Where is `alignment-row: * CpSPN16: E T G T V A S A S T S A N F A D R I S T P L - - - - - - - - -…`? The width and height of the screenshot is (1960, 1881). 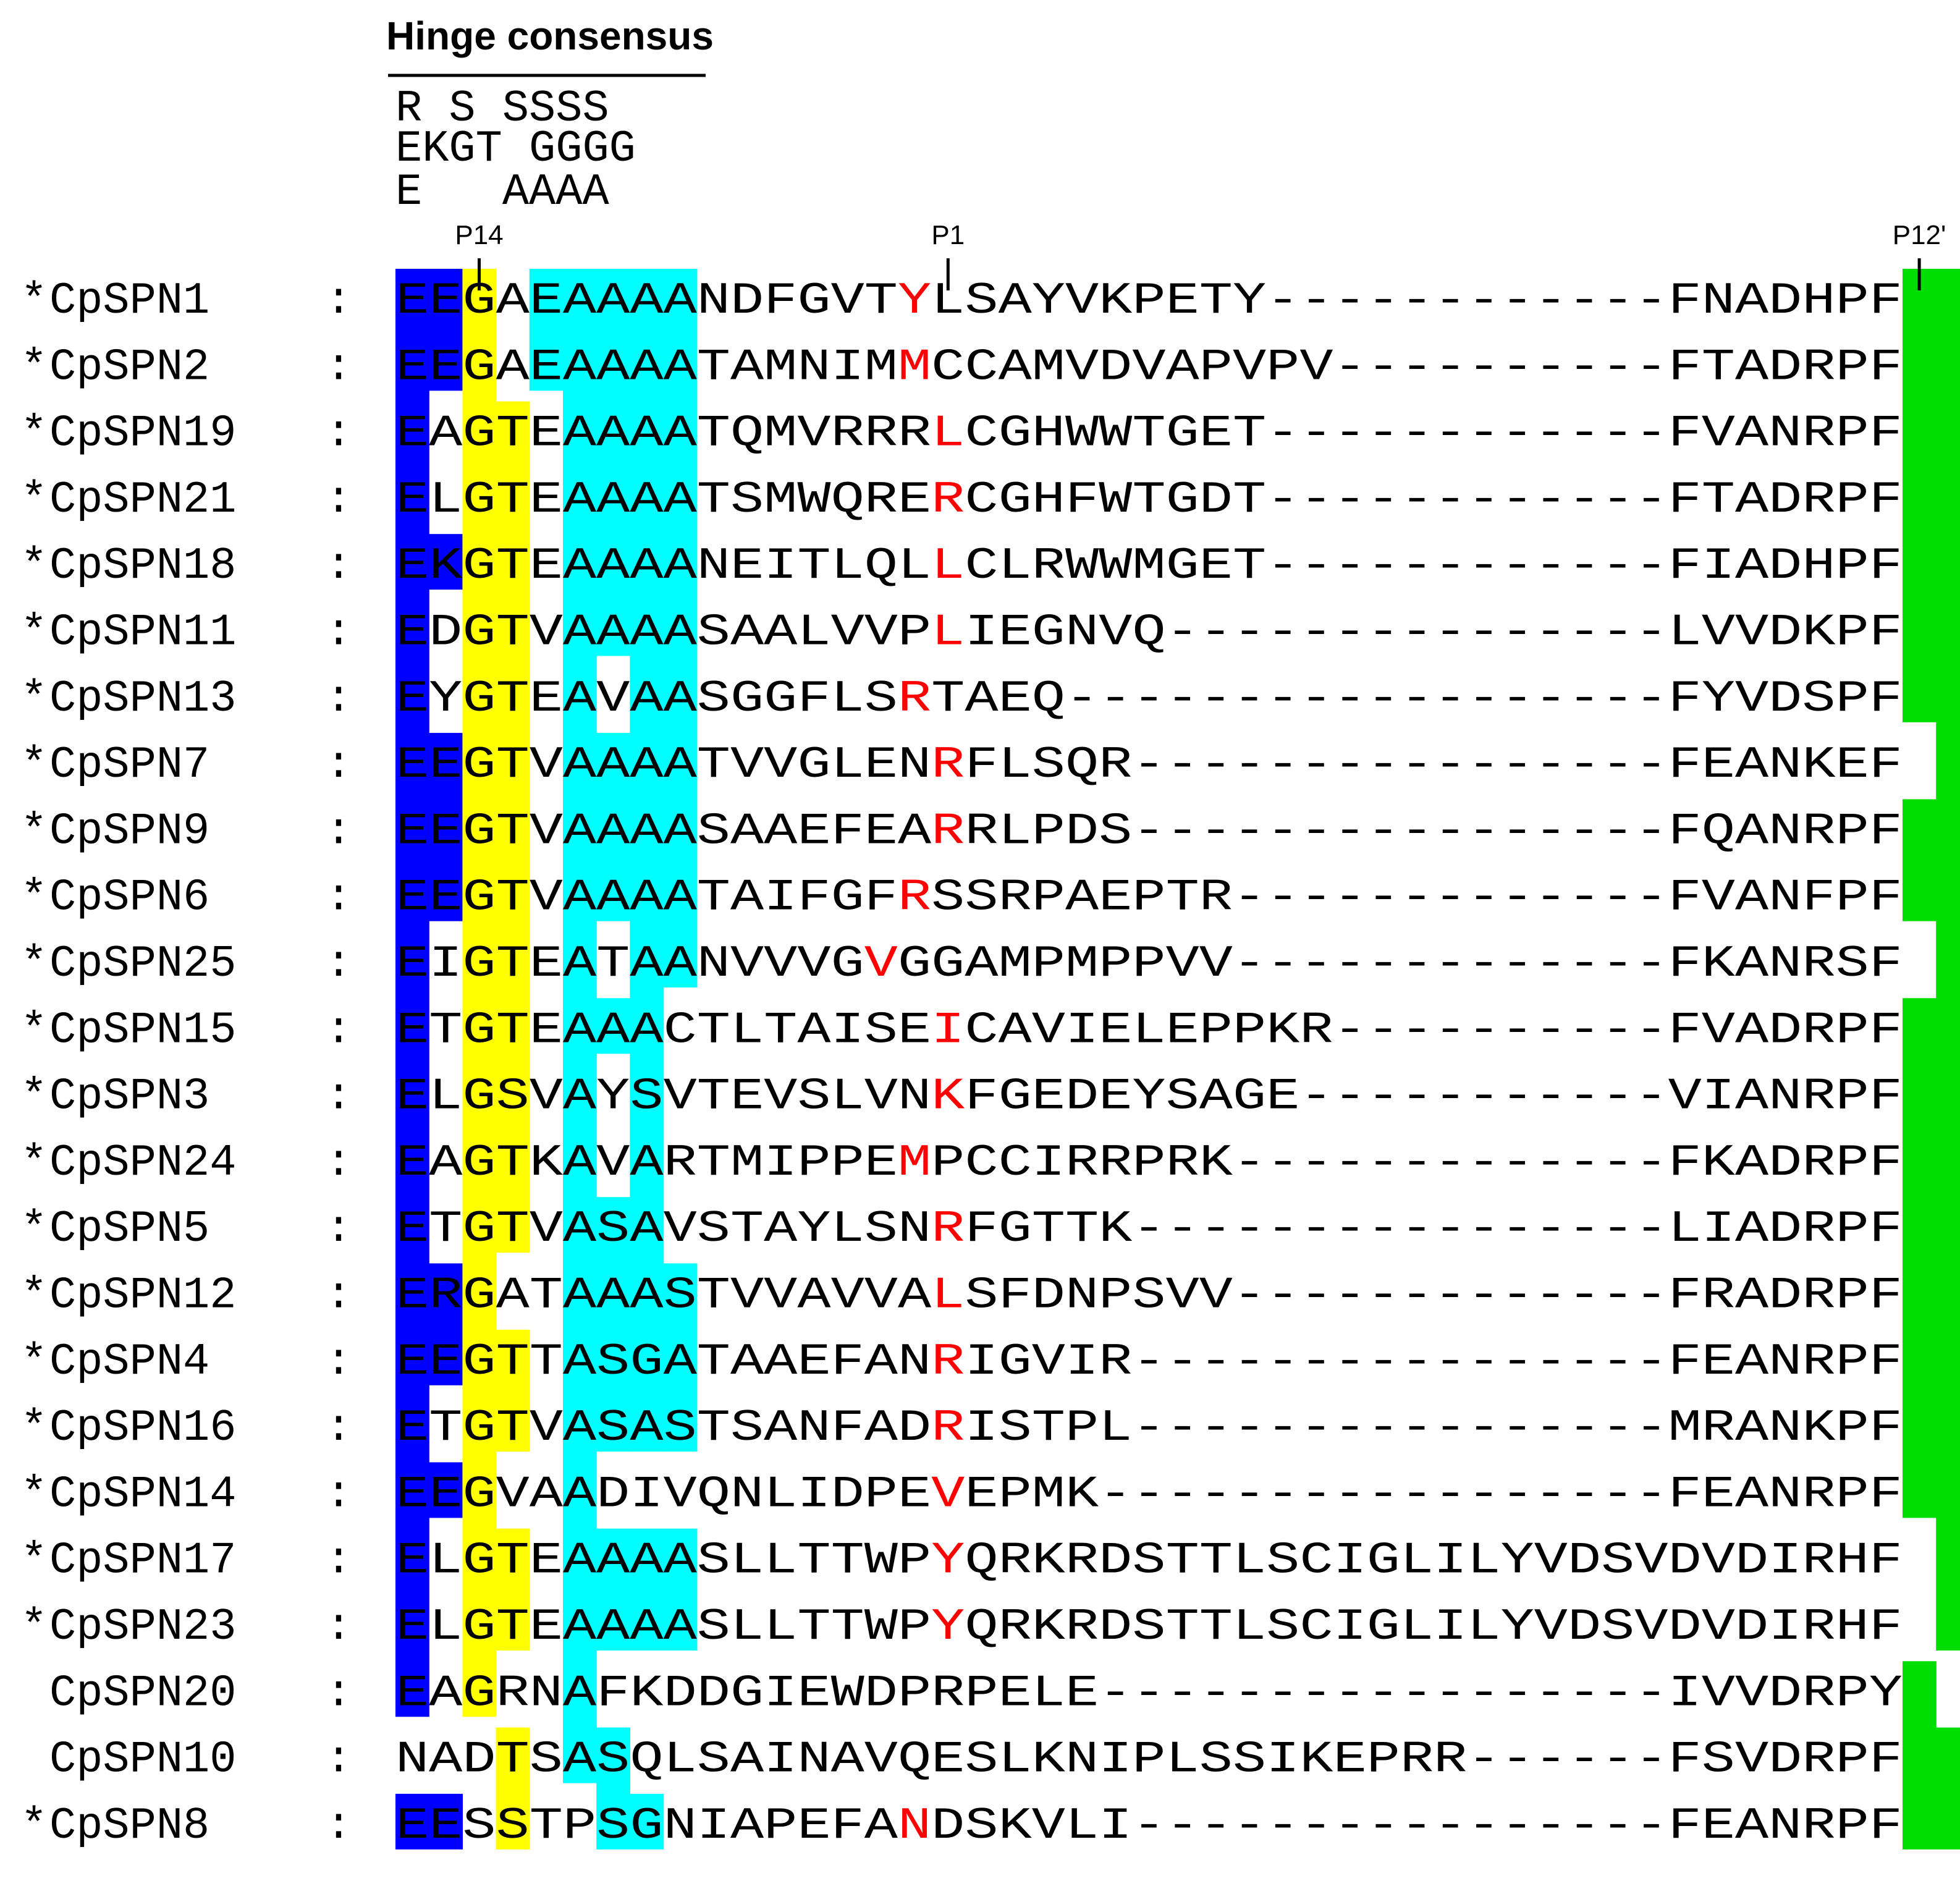 alignment-row: * CpSPN16: E T G T V A S A S T S A N F A D R I S T P L - - - - - - - - -… is located at coordinates (961, 1428).